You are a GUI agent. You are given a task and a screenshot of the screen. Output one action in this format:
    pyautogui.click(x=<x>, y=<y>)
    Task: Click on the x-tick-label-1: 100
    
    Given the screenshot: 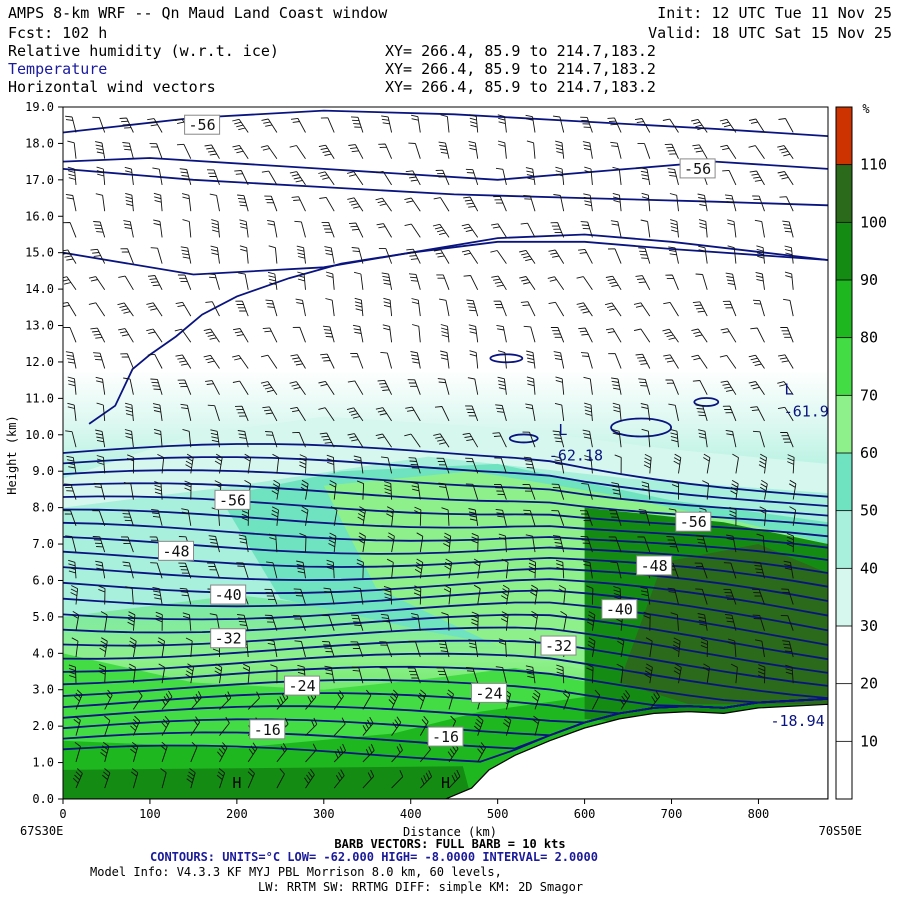 What is the action you would take?
    pyautogui.click(x=150, y=814)
    